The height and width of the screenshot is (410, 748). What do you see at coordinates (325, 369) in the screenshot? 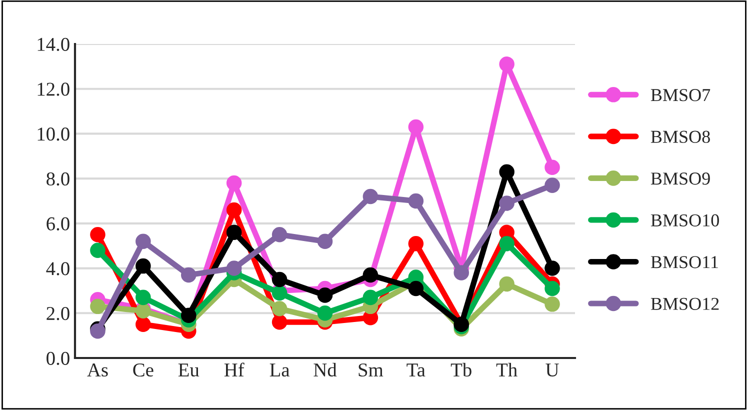
I see `x-tick-label: Nd` at bounding box center [325, 369].